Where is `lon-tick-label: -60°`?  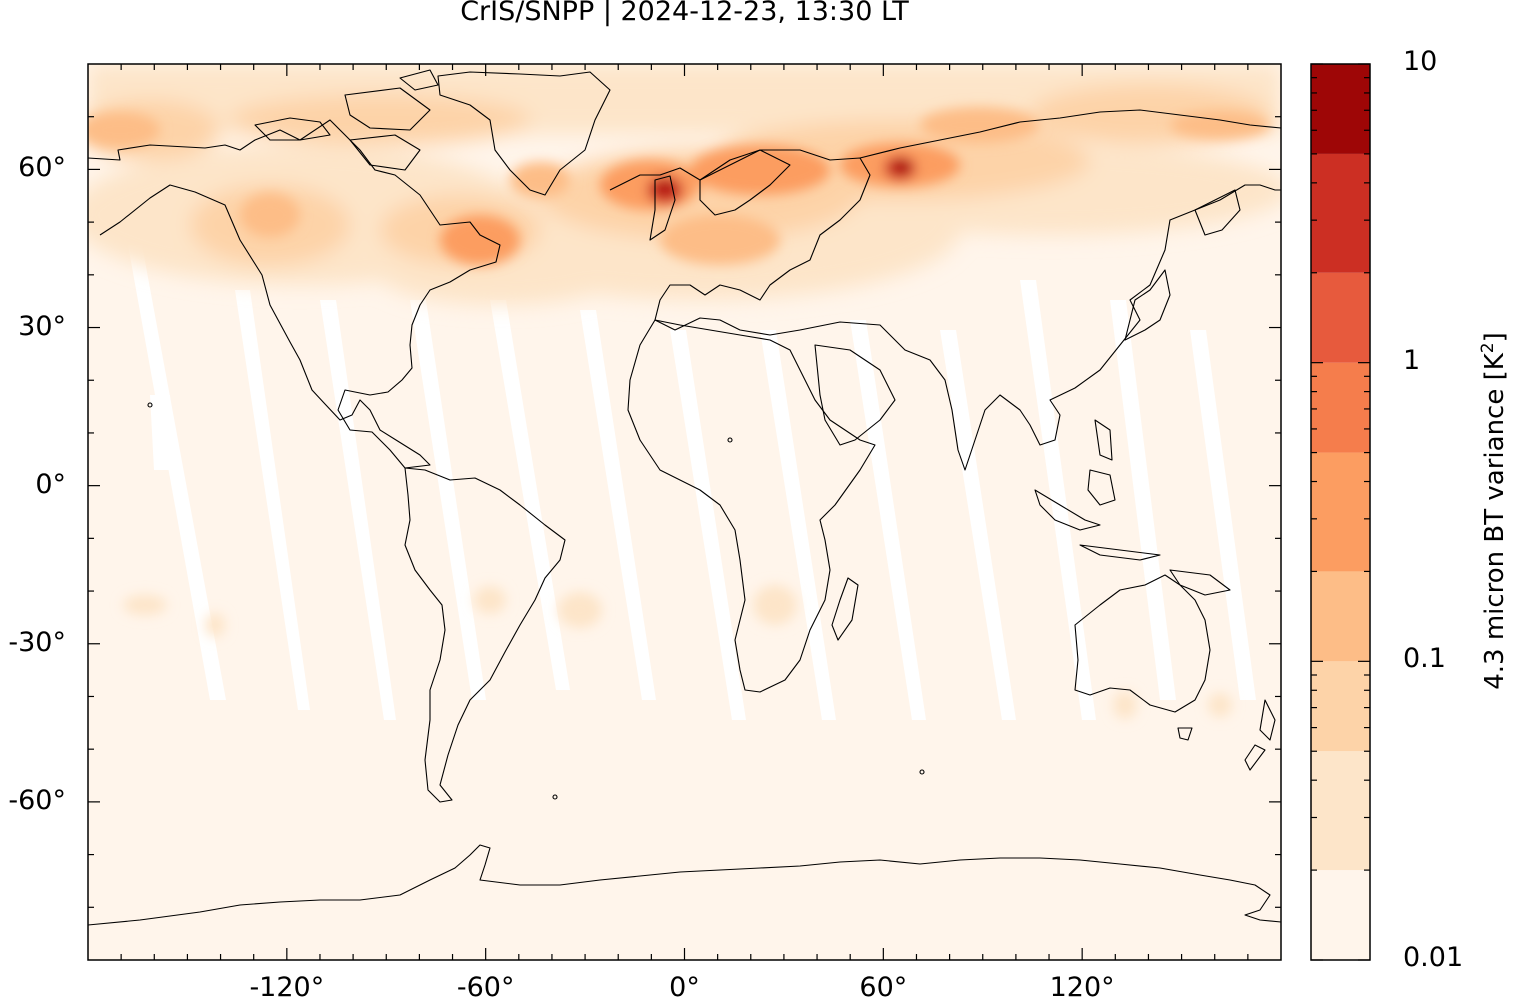
lon-tick-label: -60° is located at coordinates (485, 987).